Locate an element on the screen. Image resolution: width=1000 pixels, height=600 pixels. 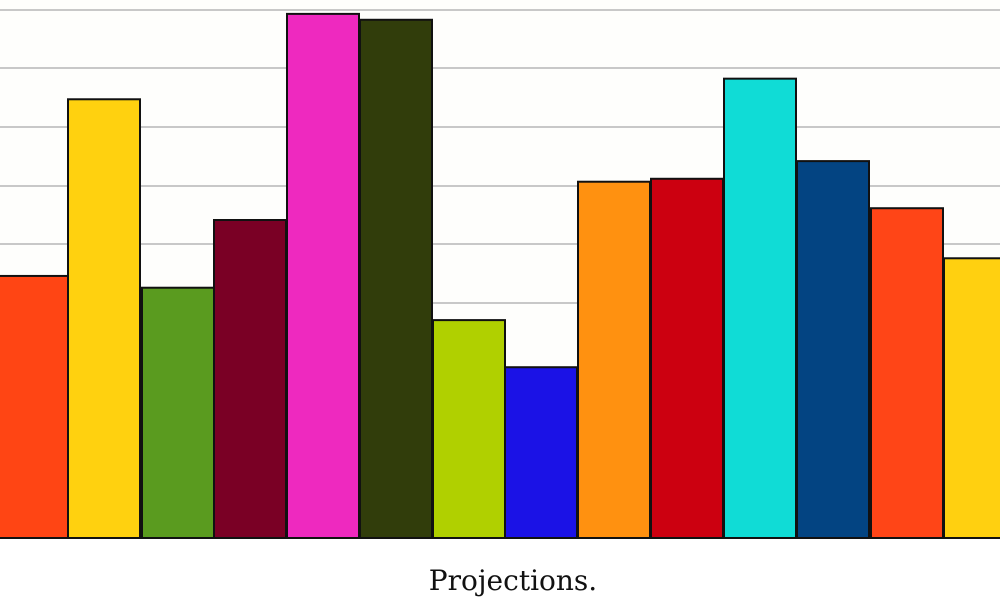
chart-caption: Projections. is located at coordinates (513, 580).